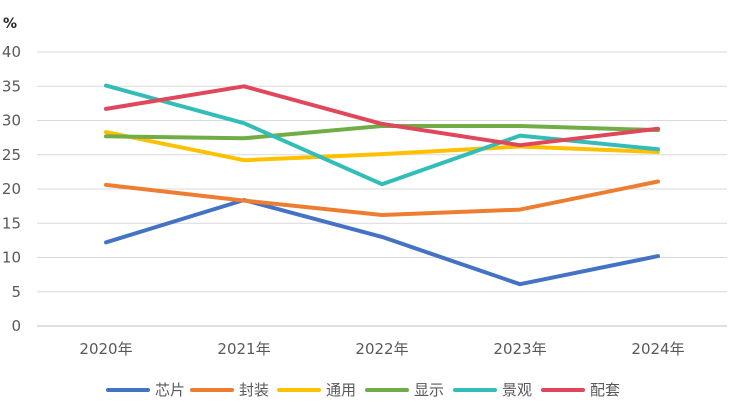 The height and width of the screenshot is (410, 736). What do you see at coordinates (657, 349) in the screenshot?
I see `x-tick-label: 2024年` at bounding box center [657, 349].